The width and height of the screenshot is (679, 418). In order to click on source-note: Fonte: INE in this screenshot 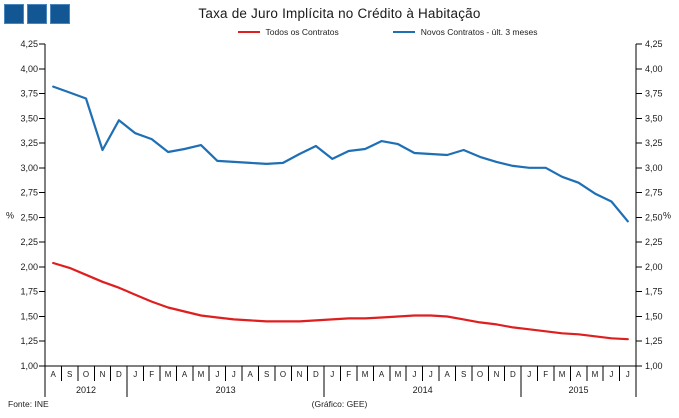, I will do `click(28, 404)`.